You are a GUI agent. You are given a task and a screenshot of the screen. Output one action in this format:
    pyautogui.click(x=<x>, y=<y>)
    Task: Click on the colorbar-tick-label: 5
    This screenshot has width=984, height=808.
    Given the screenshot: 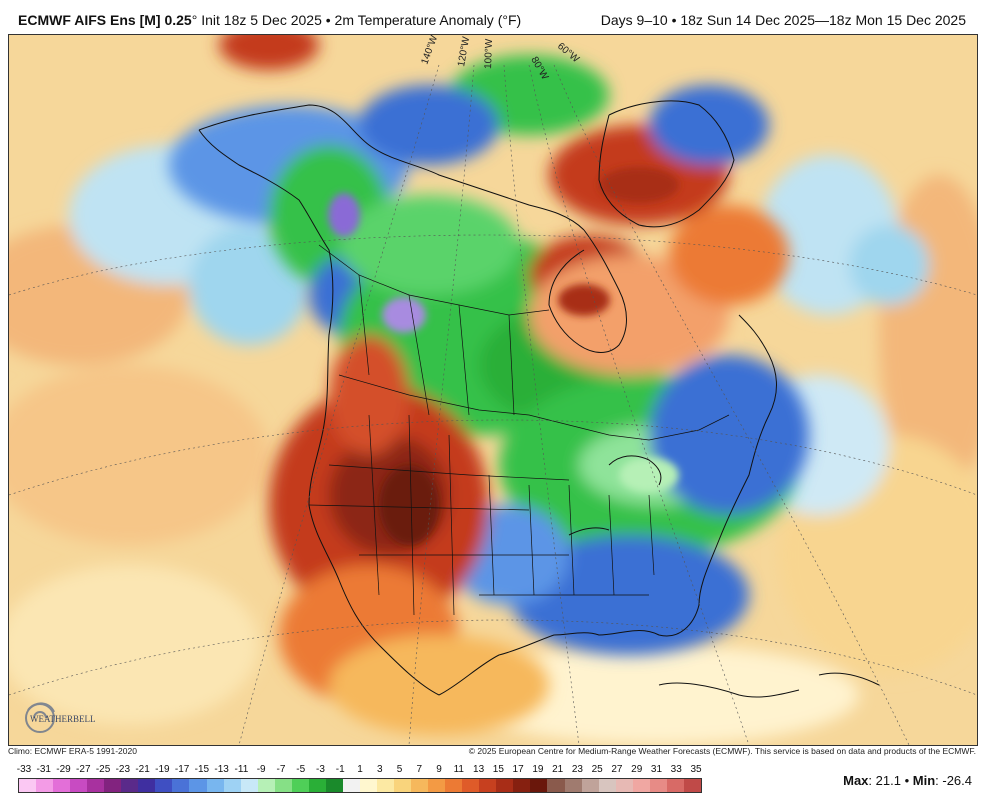 What is the action you would take?
    pyautogui.click(x=399, y=769)
    